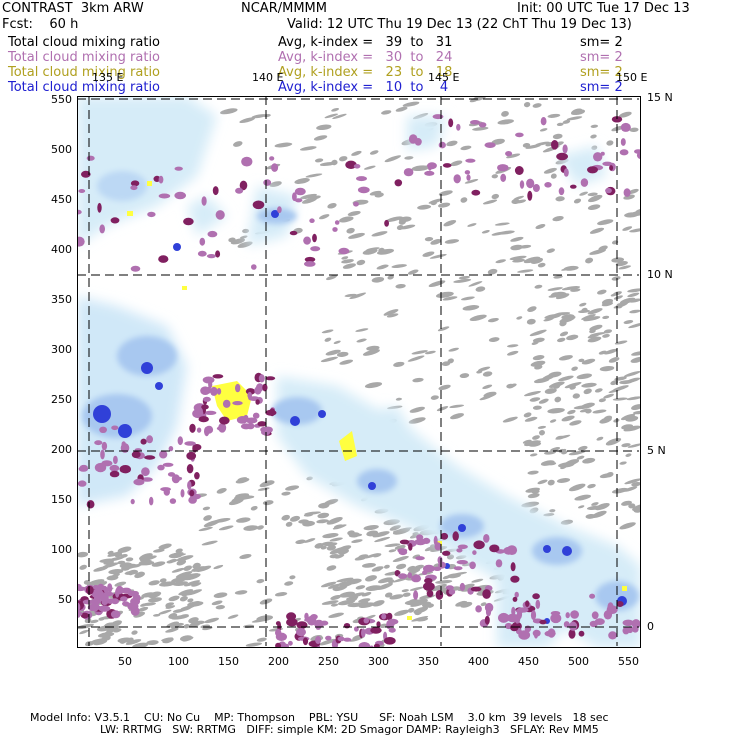 This screenshot has height=740, width=740. What do you see at coordinates (601, 57) in the screenshot?
I see `legend-sm-2: sm= 2` at bounding box center [601, 57].